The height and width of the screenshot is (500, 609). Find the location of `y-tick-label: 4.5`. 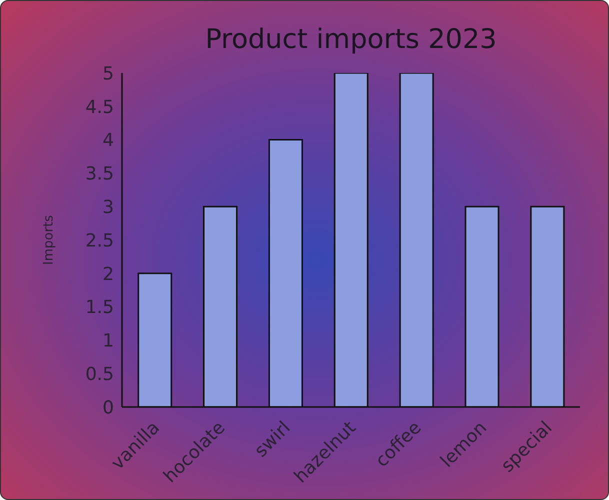

y-tick-label: 4.5 is located at coordinates (99, 107).